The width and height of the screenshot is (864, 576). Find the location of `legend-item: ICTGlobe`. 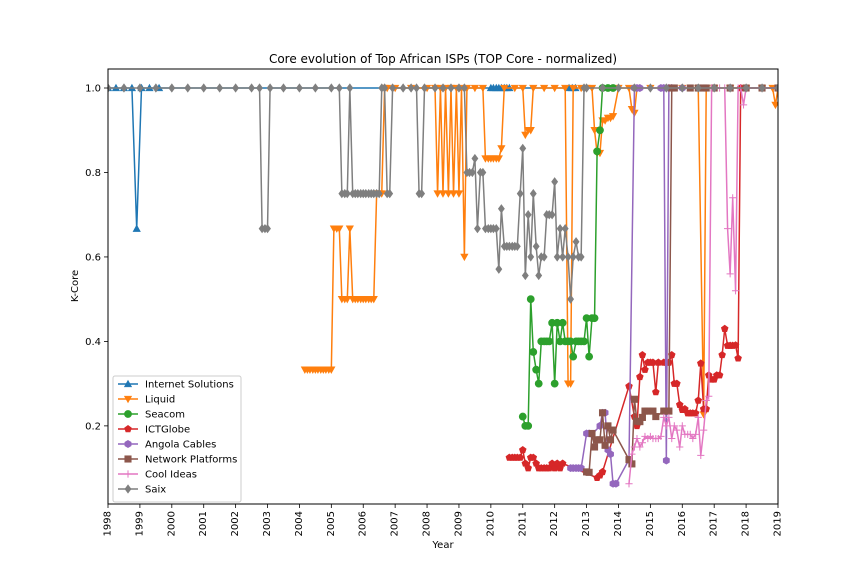

legend-item: ICTGlobe is located at coordinates (154, 430).